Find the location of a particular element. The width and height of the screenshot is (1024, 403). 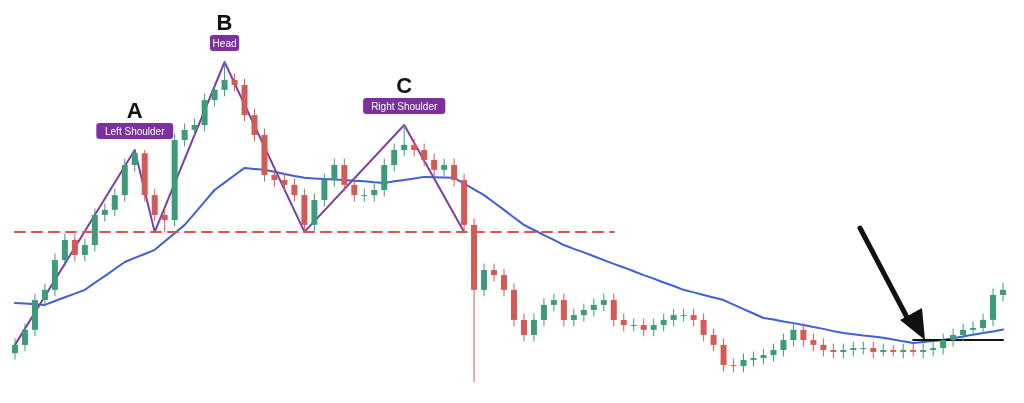

annotation: C is located at coordinates (404, 86).